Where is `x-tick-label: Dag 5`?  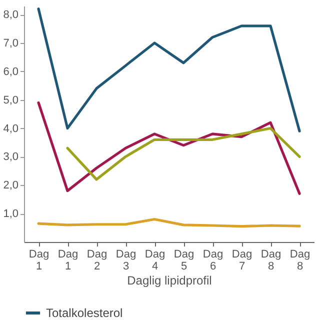
x-tick-label: Dag 5 is located at coordinates (184, 260).